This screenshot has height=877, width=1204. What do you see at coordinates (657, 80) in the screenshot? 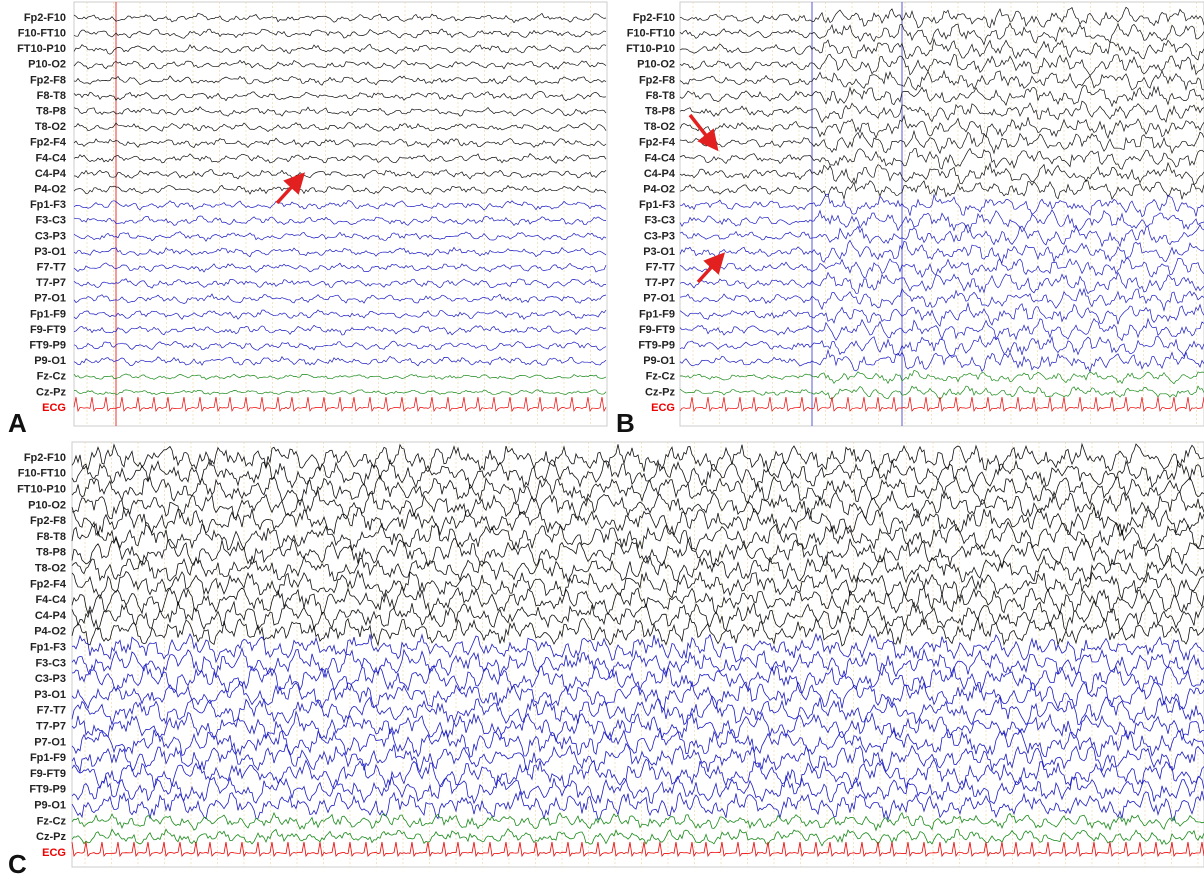
I see `channel-label: Fp2-F8` at bounding box center [657, 80].